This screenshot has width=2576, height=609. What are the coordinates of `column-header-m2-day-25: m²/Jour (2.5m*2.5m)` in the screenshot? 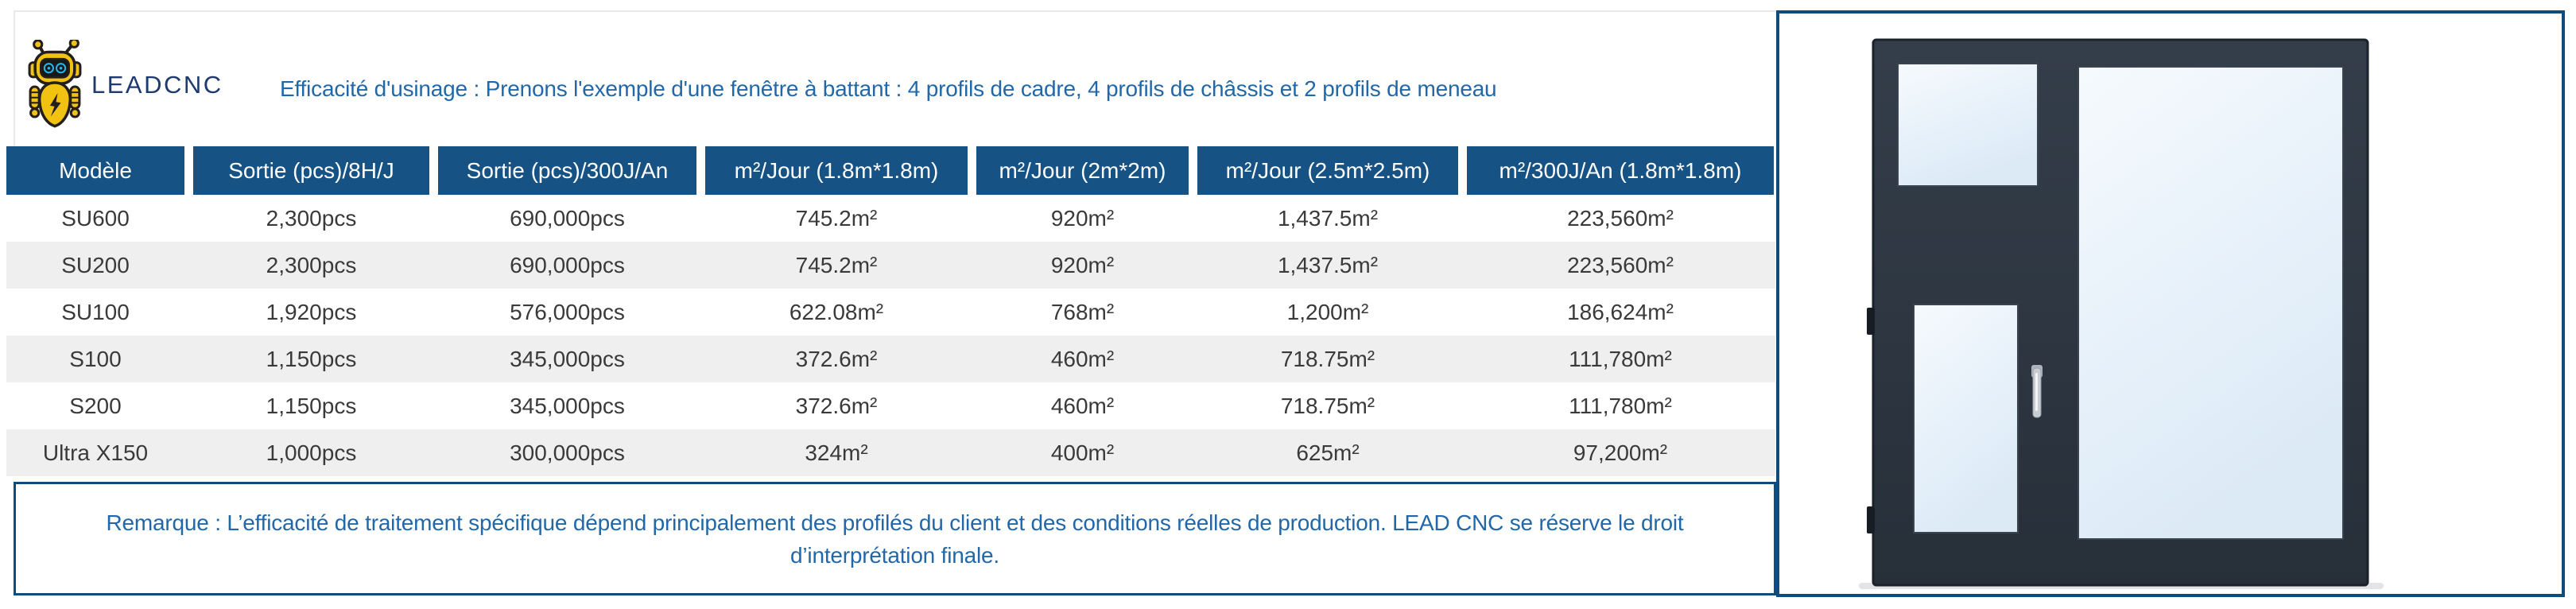 It's located at (1328, 170).